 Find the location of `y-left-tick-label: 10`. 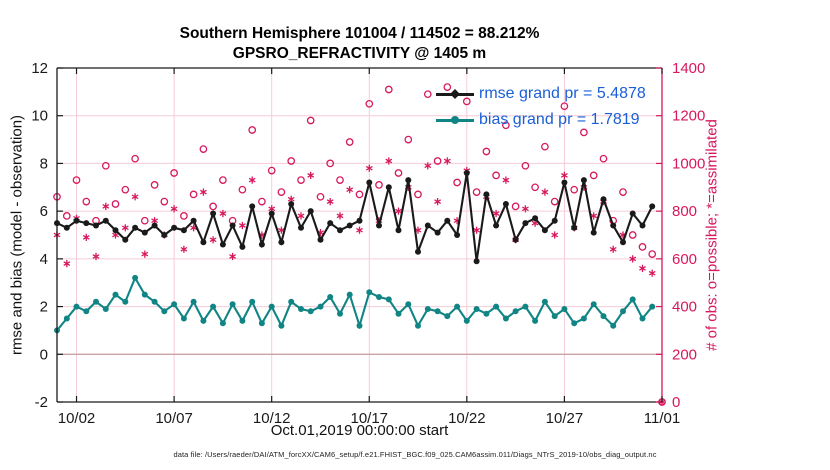

y-left-tick-label: 10 is located at coordinates (39, 116).